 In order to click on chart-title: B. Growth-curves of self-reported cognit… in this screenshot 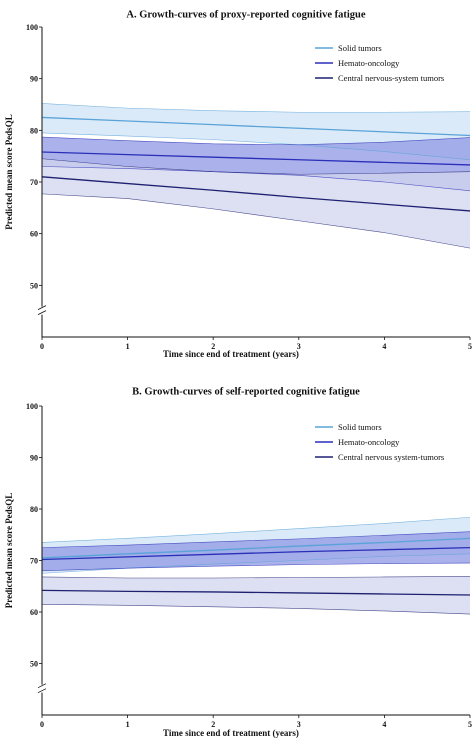, I will do `click(246, 391)`.